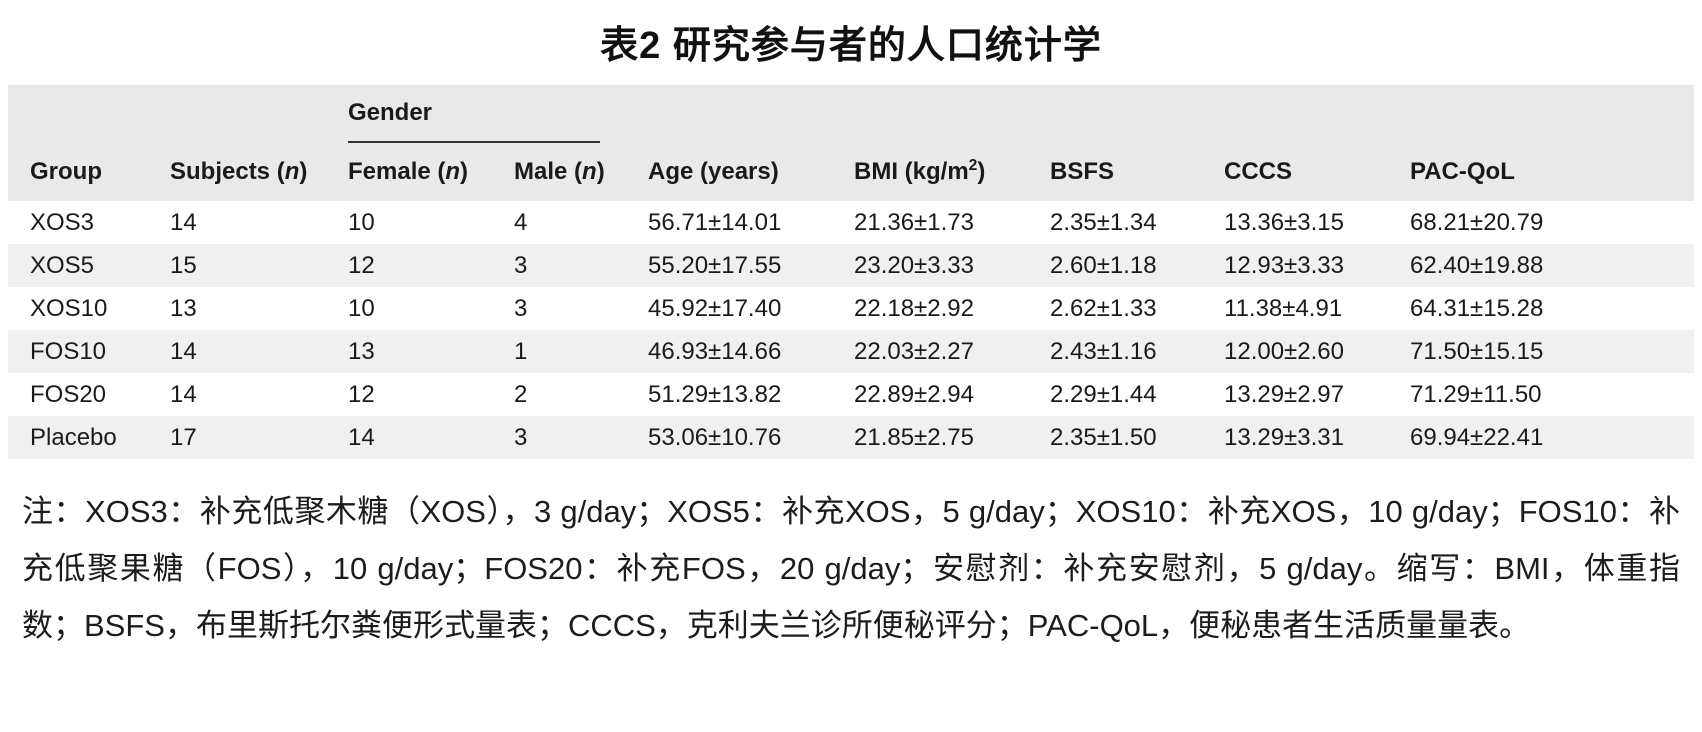 The width and height of the screenshot is (1702, 732). I want to click on table-cell: 2.29±1.44, so click(1103, 394).